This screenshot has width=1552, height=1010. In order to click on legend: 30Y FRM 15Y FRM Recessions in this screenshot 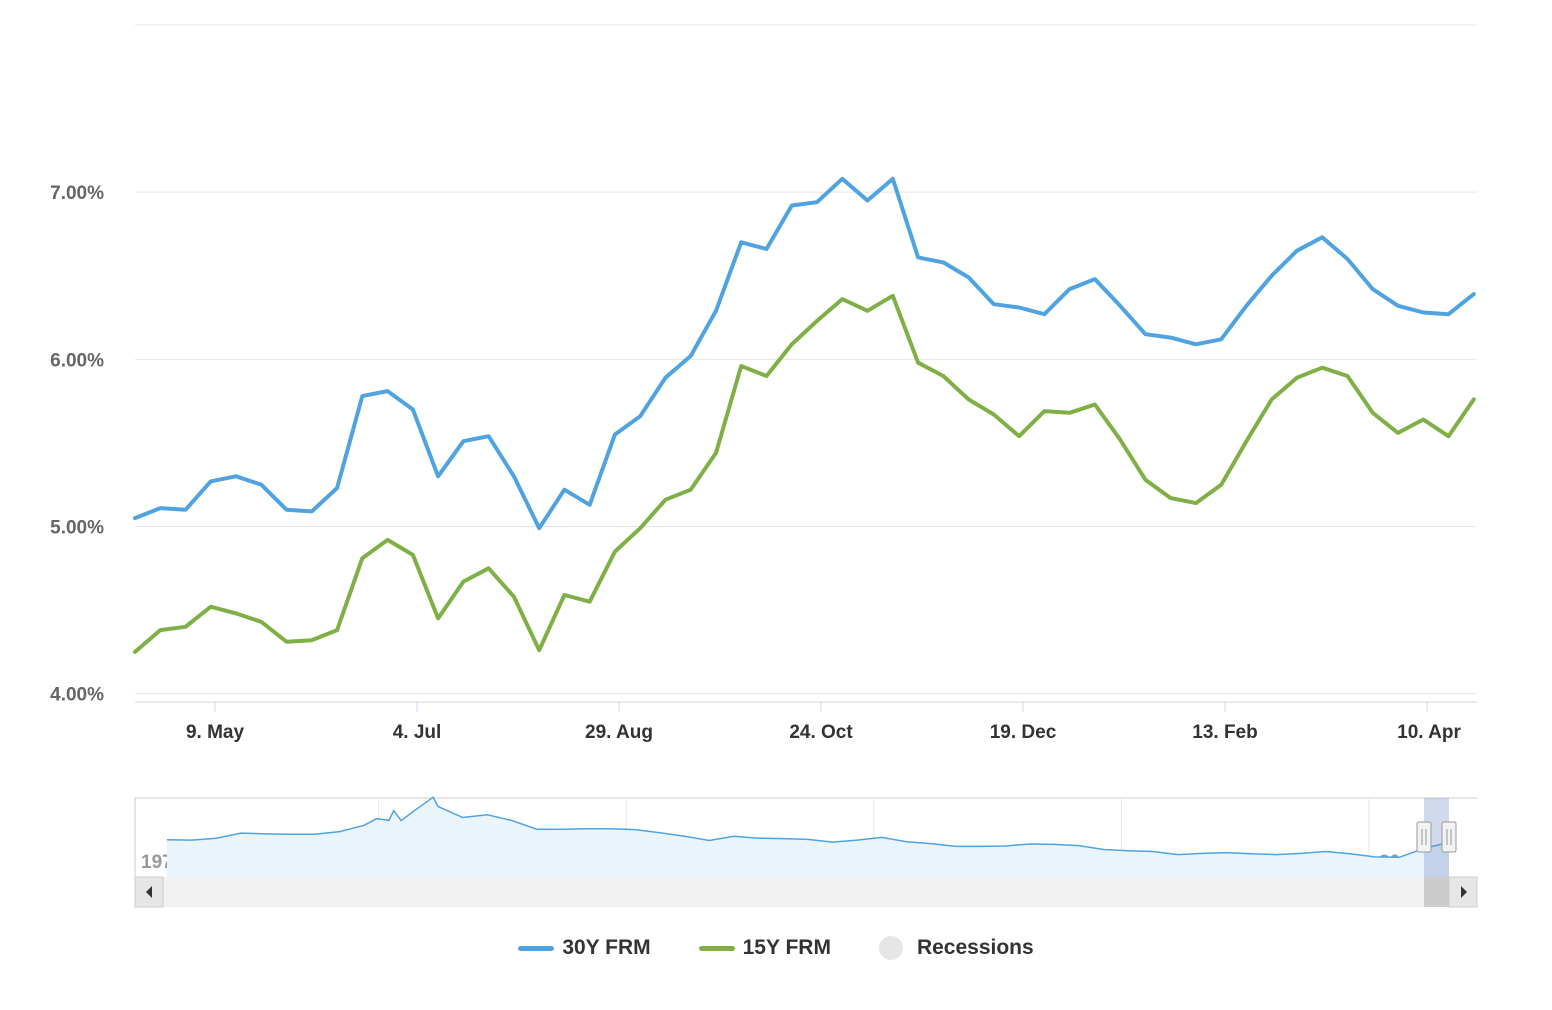, I will do `click(776, 948)`.